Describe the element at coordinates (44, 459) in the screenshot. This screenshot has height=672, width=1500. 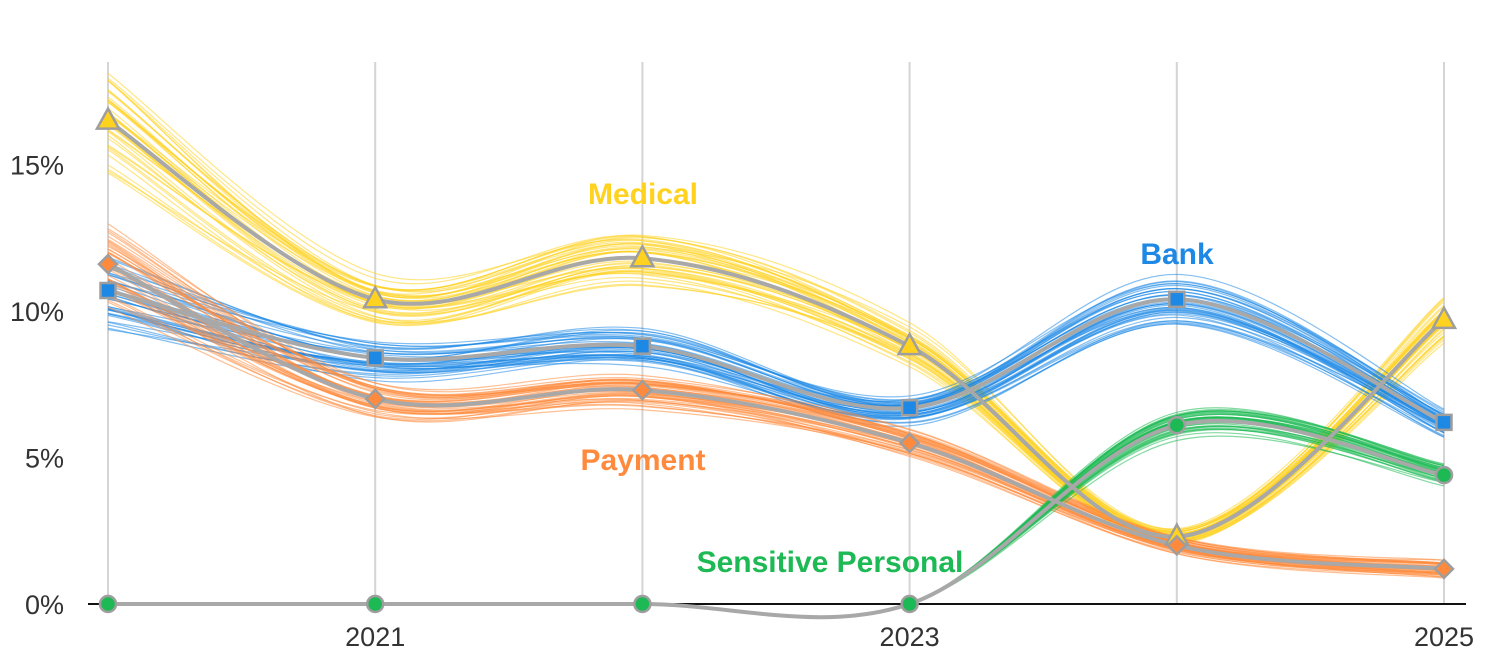
I see `y-tick-label: 5%` at that location.